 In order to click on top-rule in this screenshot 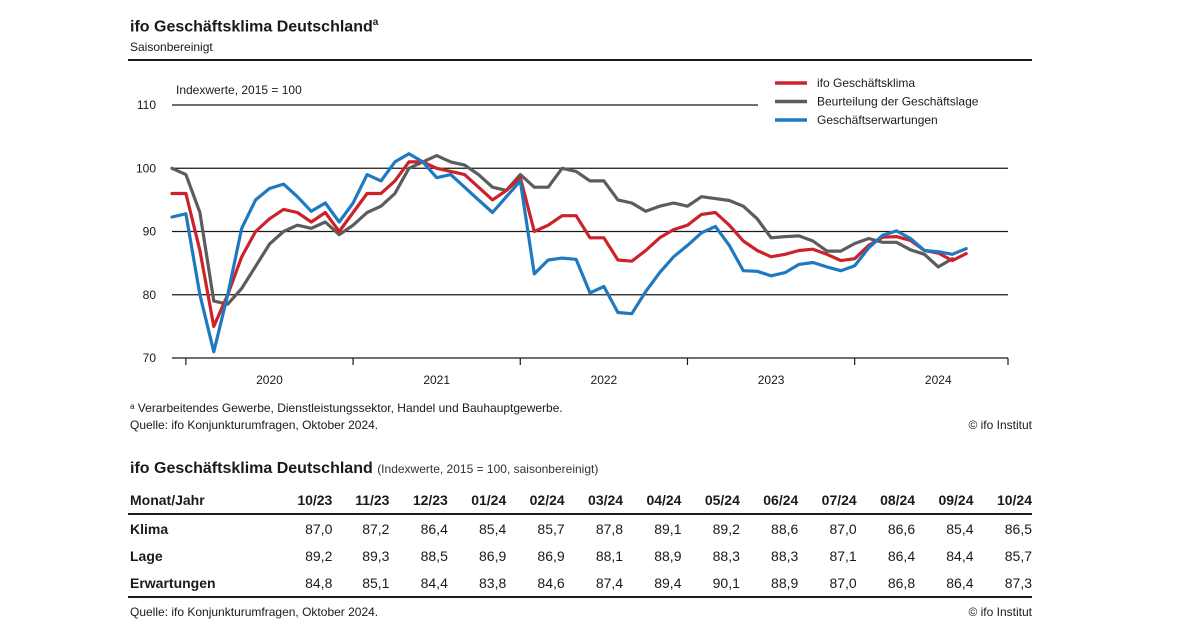, I will do `click(580, 60)`.